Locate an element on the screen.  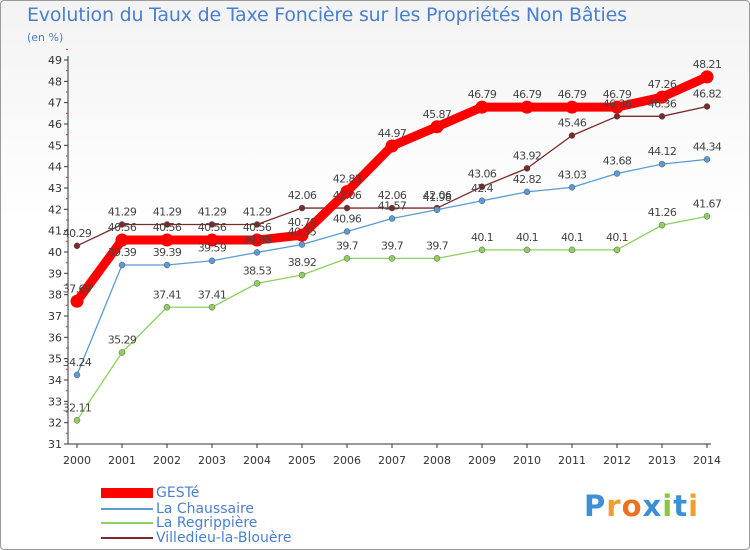
x-tick-label: 2006 is located at coordinates (347, 460).